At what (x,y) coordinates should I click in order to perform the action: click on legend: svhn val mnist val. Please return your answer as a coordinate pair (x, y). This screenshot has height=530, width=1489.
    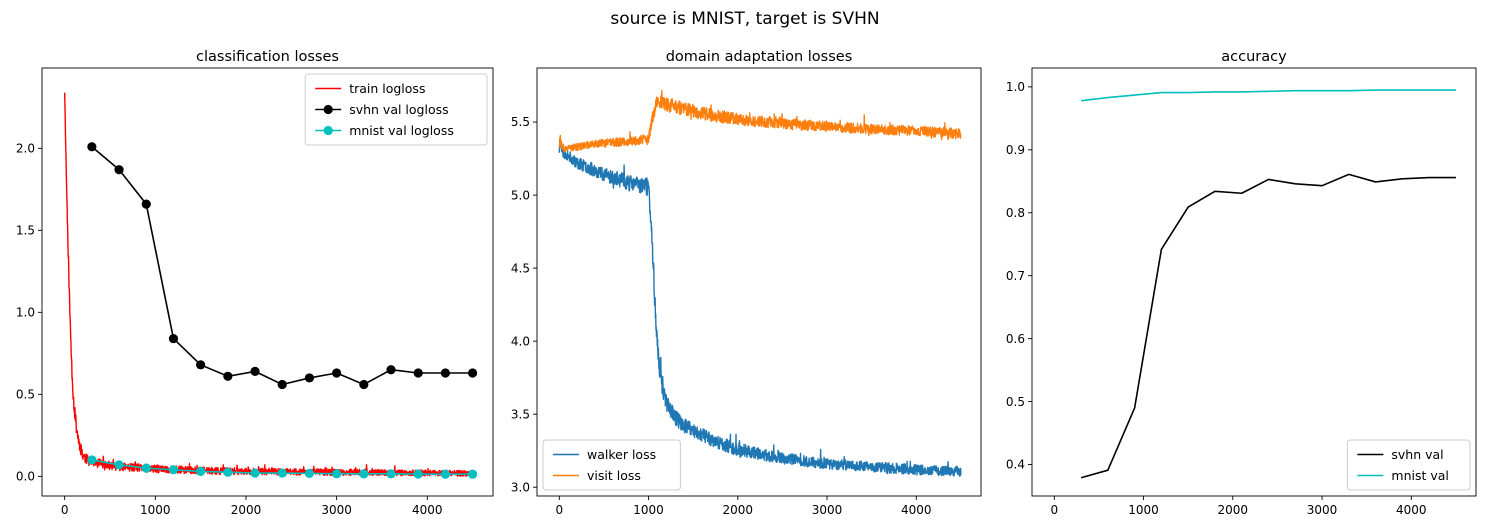
    Looking at the image, I should click on (1408, 465).